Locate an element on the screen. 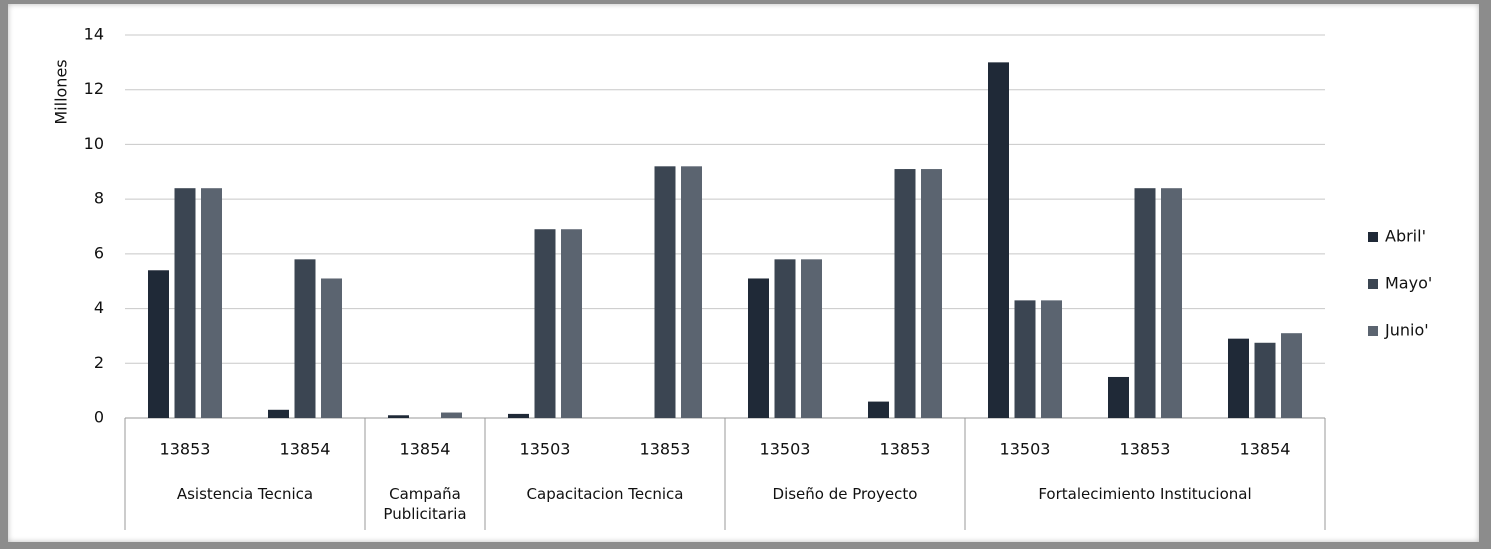 The image size is (1491, 549). group-label: Fortalecimiento Institucional is located at coordinates (1145, 494).